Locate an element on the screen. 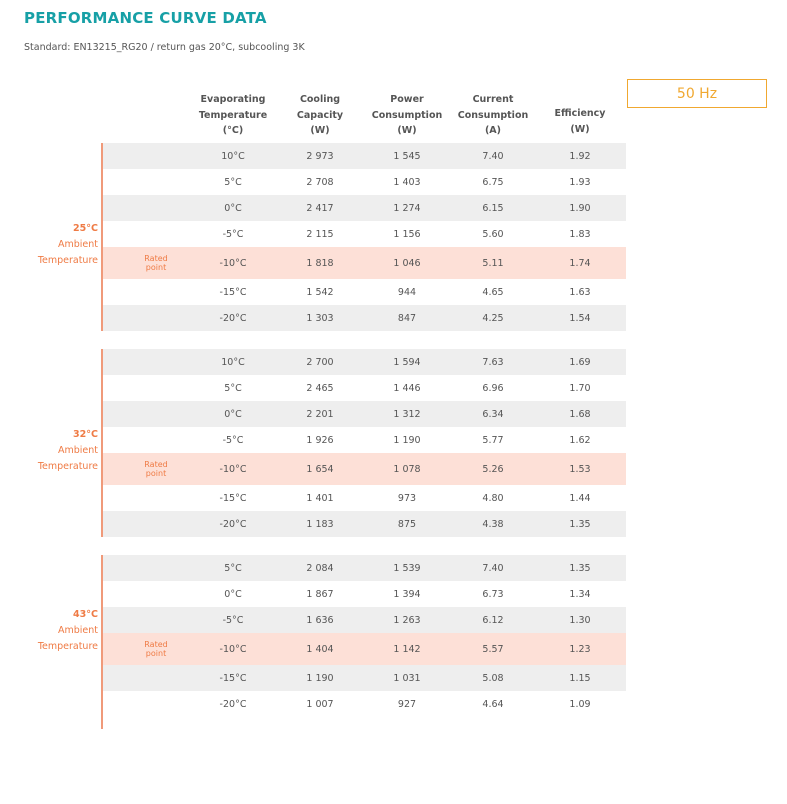  cell-pow: 1 394 is located at coordinates (407, 594).